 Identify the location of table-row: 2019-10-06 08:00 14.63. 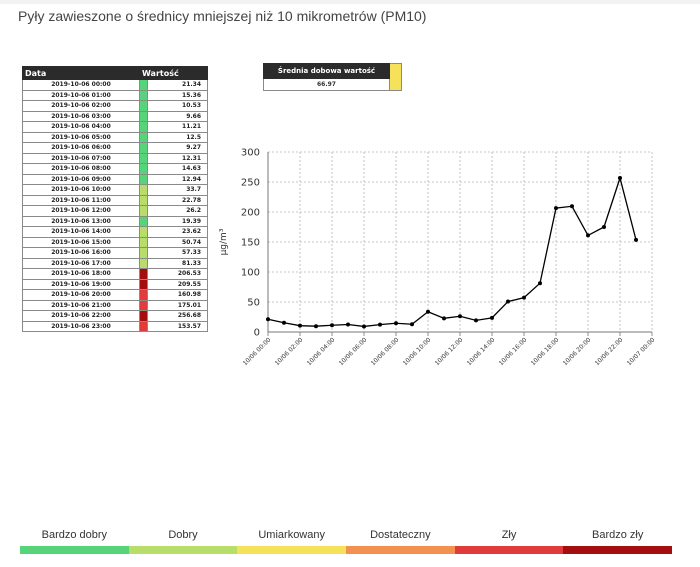
(115, 169).